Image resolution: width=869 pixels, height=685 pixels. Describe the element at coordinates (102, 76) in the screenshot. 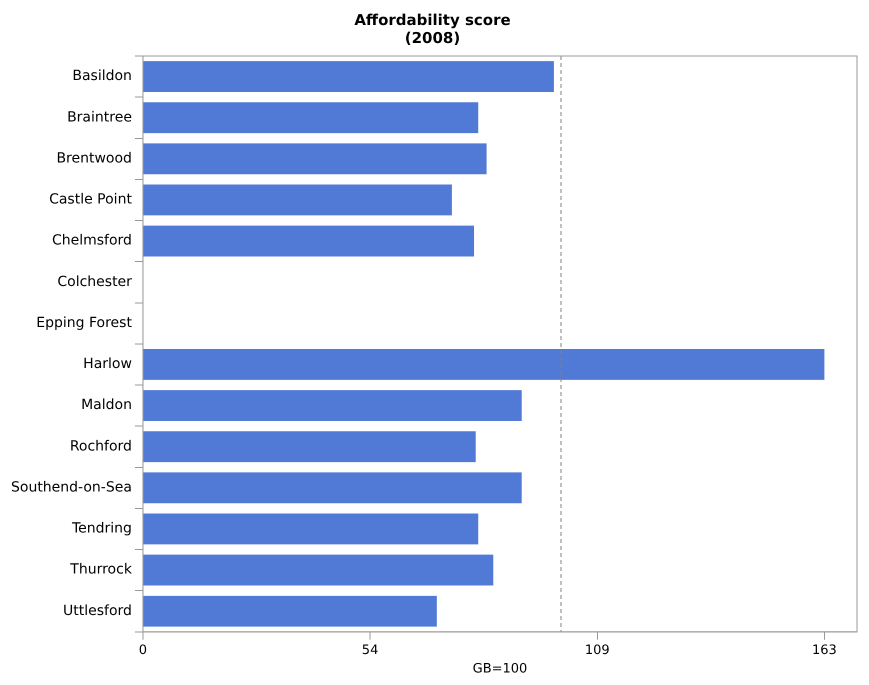

I see `y-tick-label: Basildon` at that location.